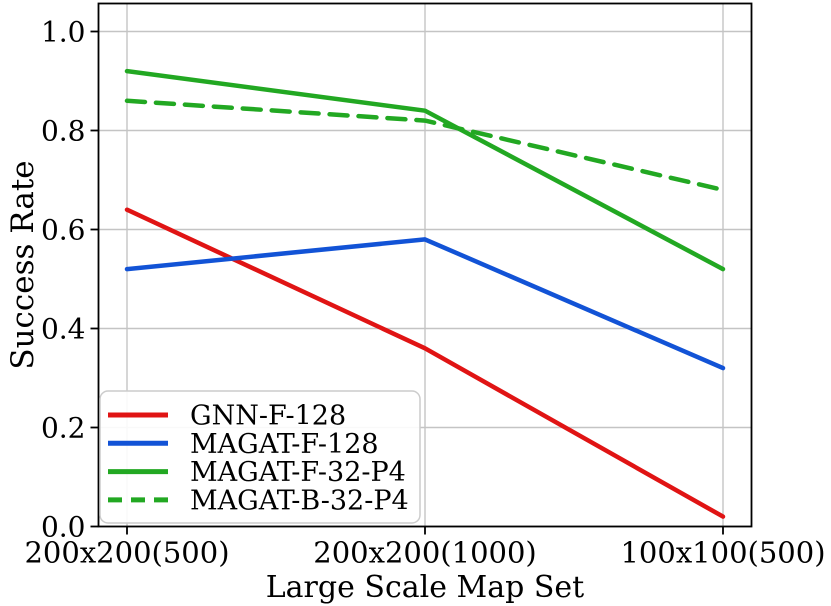 The width and height of the screenshot is (831, 606). I want to click on legend-label: MAGAT-B-32-P4, so click(299, 500).